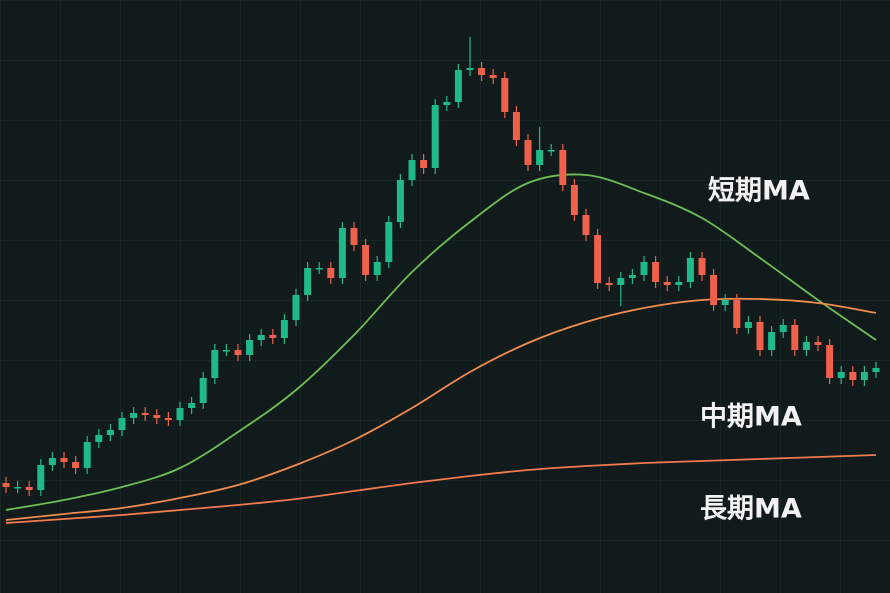 The image size is (890, 593). Describe the element at coordinates (751, 417) in the screenshot. I see `legend-label: 中期MA` at that location.